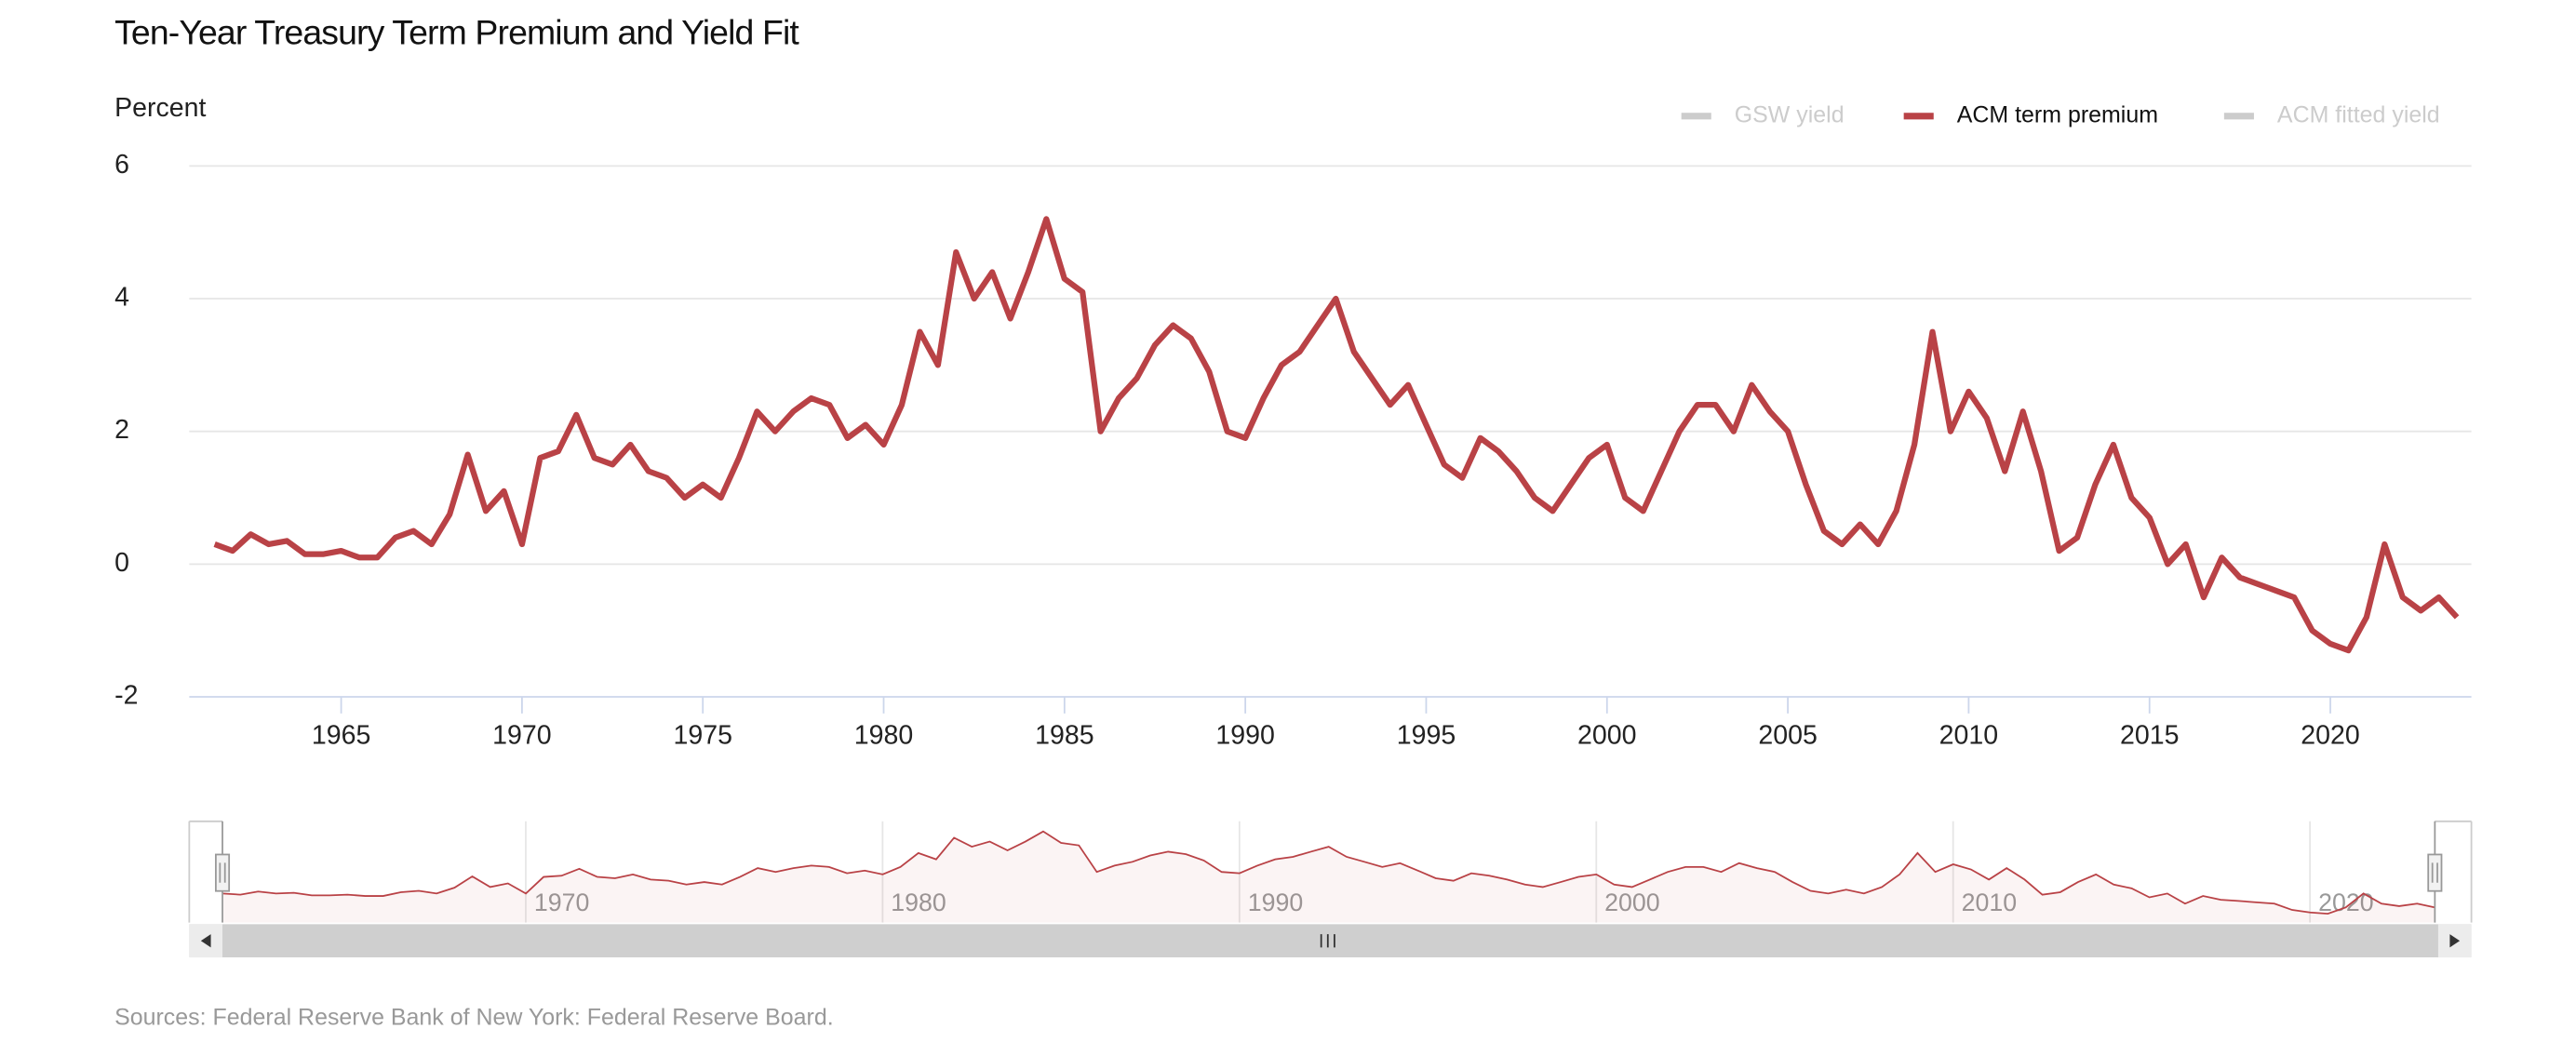  I want to click on x-tick-label: 1975, so click(702, 735).